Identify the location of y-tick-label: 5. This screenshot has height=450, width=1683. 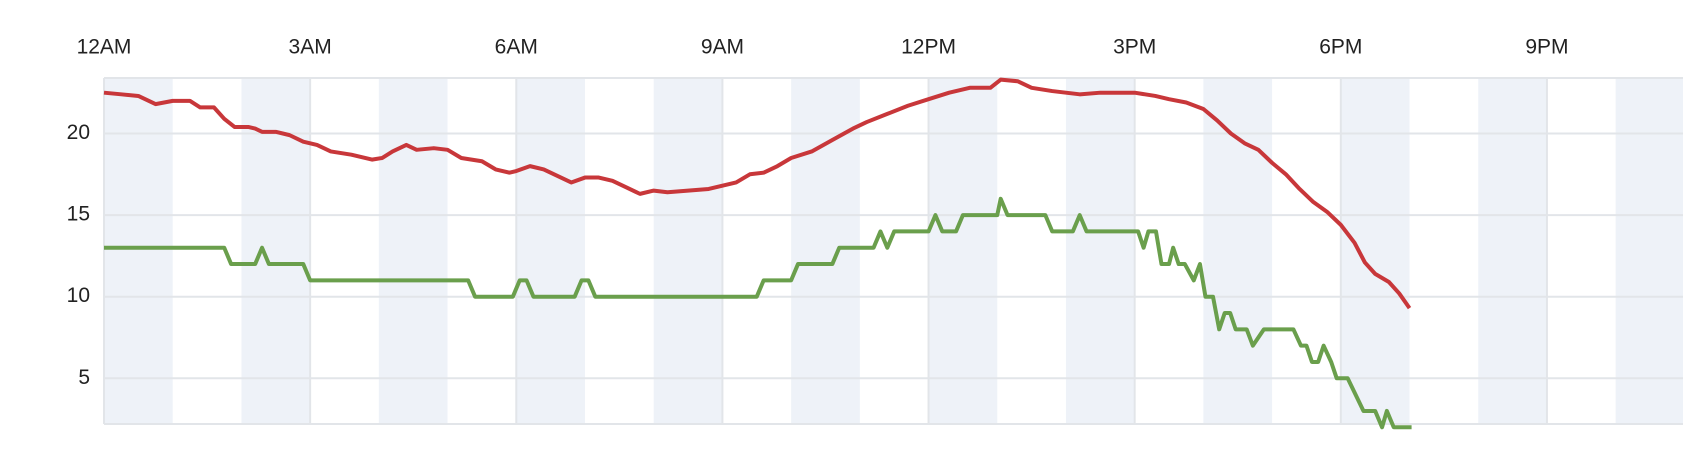
(84, 377).